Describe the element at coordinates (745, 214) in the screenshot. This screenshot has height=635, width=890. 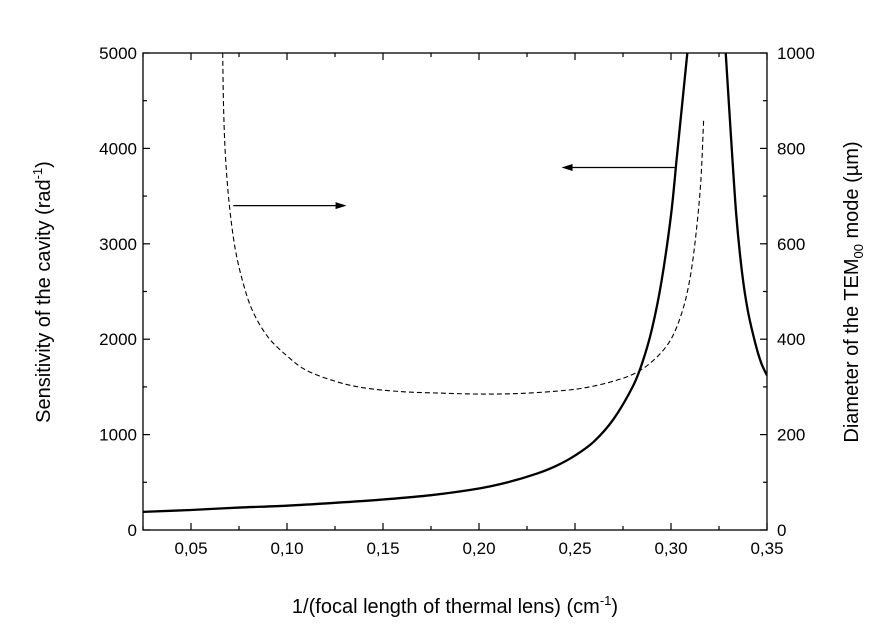
I see `sensitivity-curve-right-branch` at that location.